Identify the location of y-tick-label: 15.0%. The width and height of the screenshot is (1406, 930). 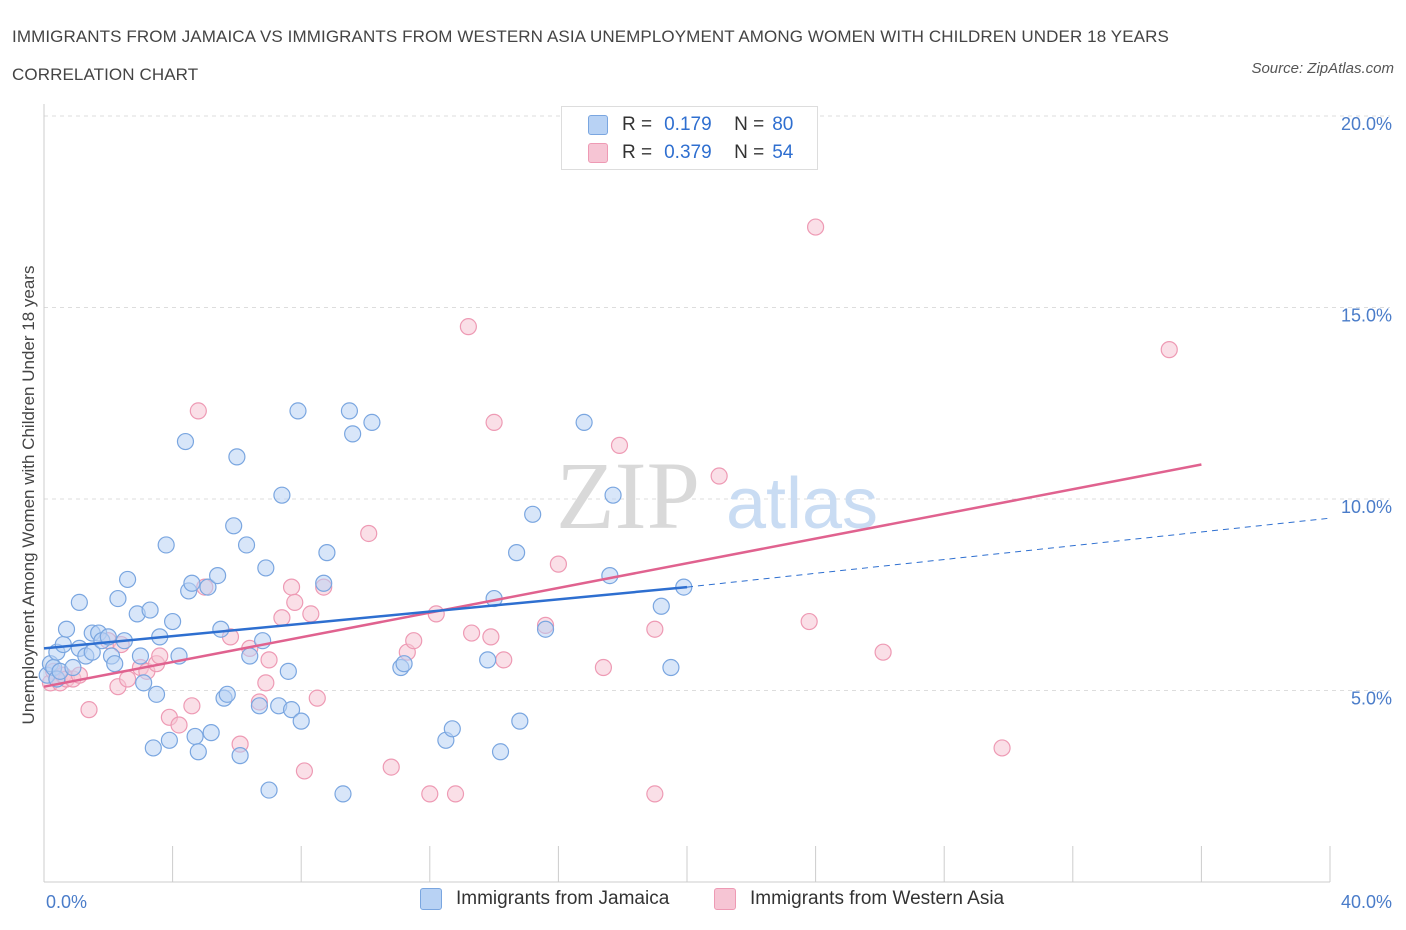
(1366, 316).